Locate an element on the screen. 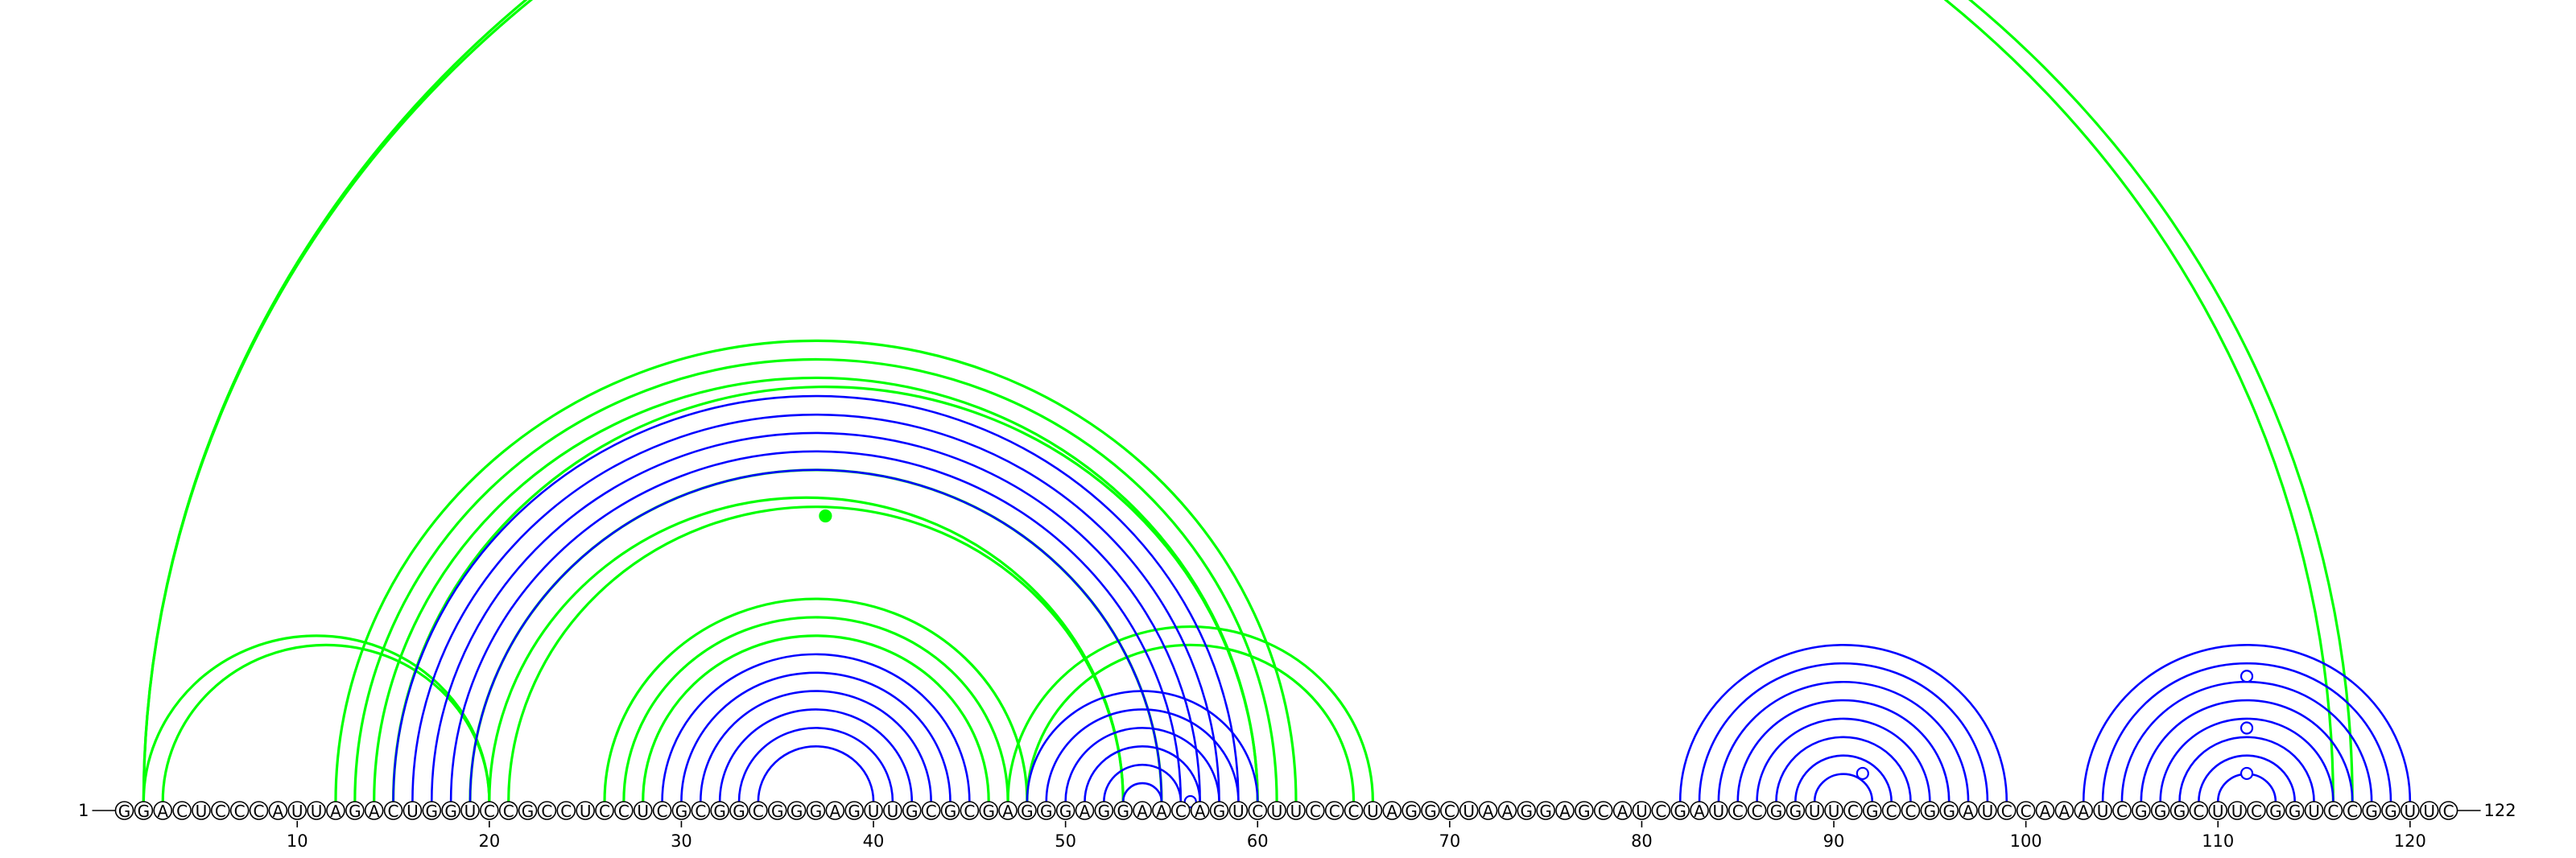 Image resolution: width=2576 pixels, height=858 pixels. axis-tick-label: 30 is located at coordinates (681, 841).